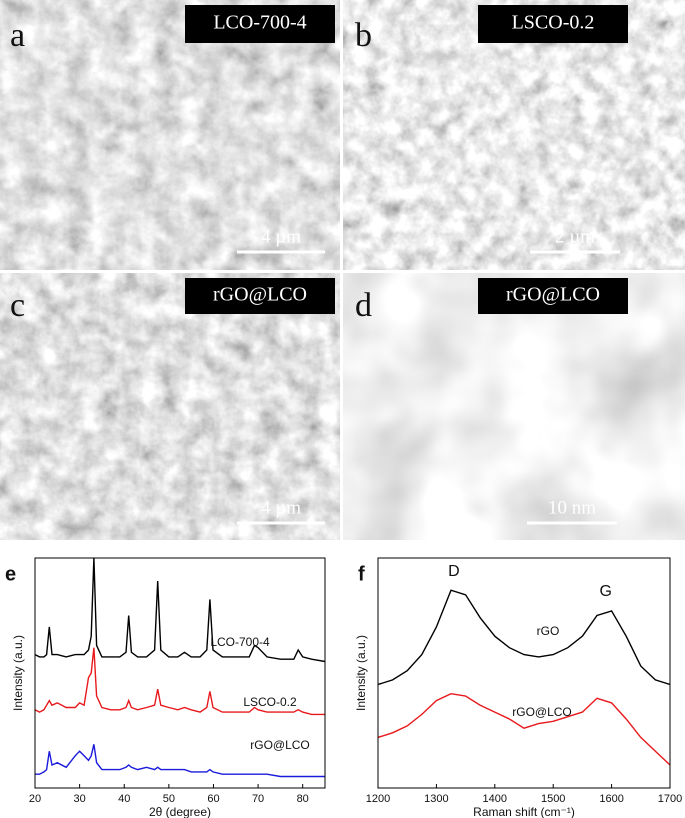 This screenshot has height=818, width=685. What do you see at coordinates (270, 702) in the screenshot?
I see `series-label: LSCO-0.2` at bounding box center [270, 702].